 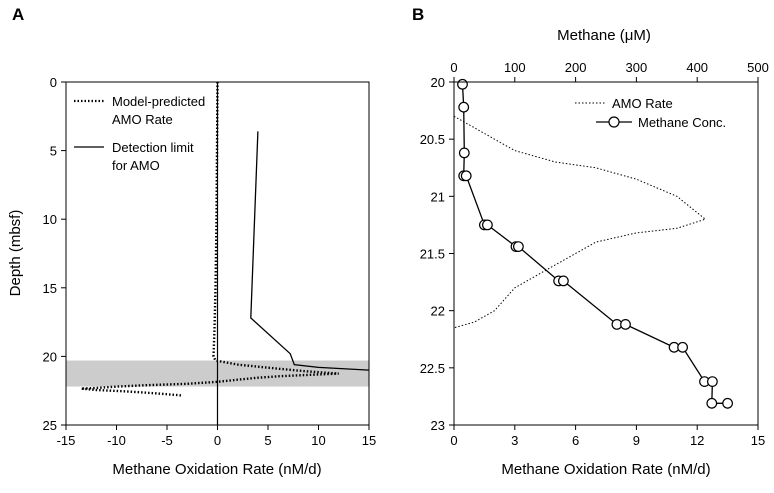 I want to click on panel-a-x-tick-label: 15, so click(x=369, y=440).